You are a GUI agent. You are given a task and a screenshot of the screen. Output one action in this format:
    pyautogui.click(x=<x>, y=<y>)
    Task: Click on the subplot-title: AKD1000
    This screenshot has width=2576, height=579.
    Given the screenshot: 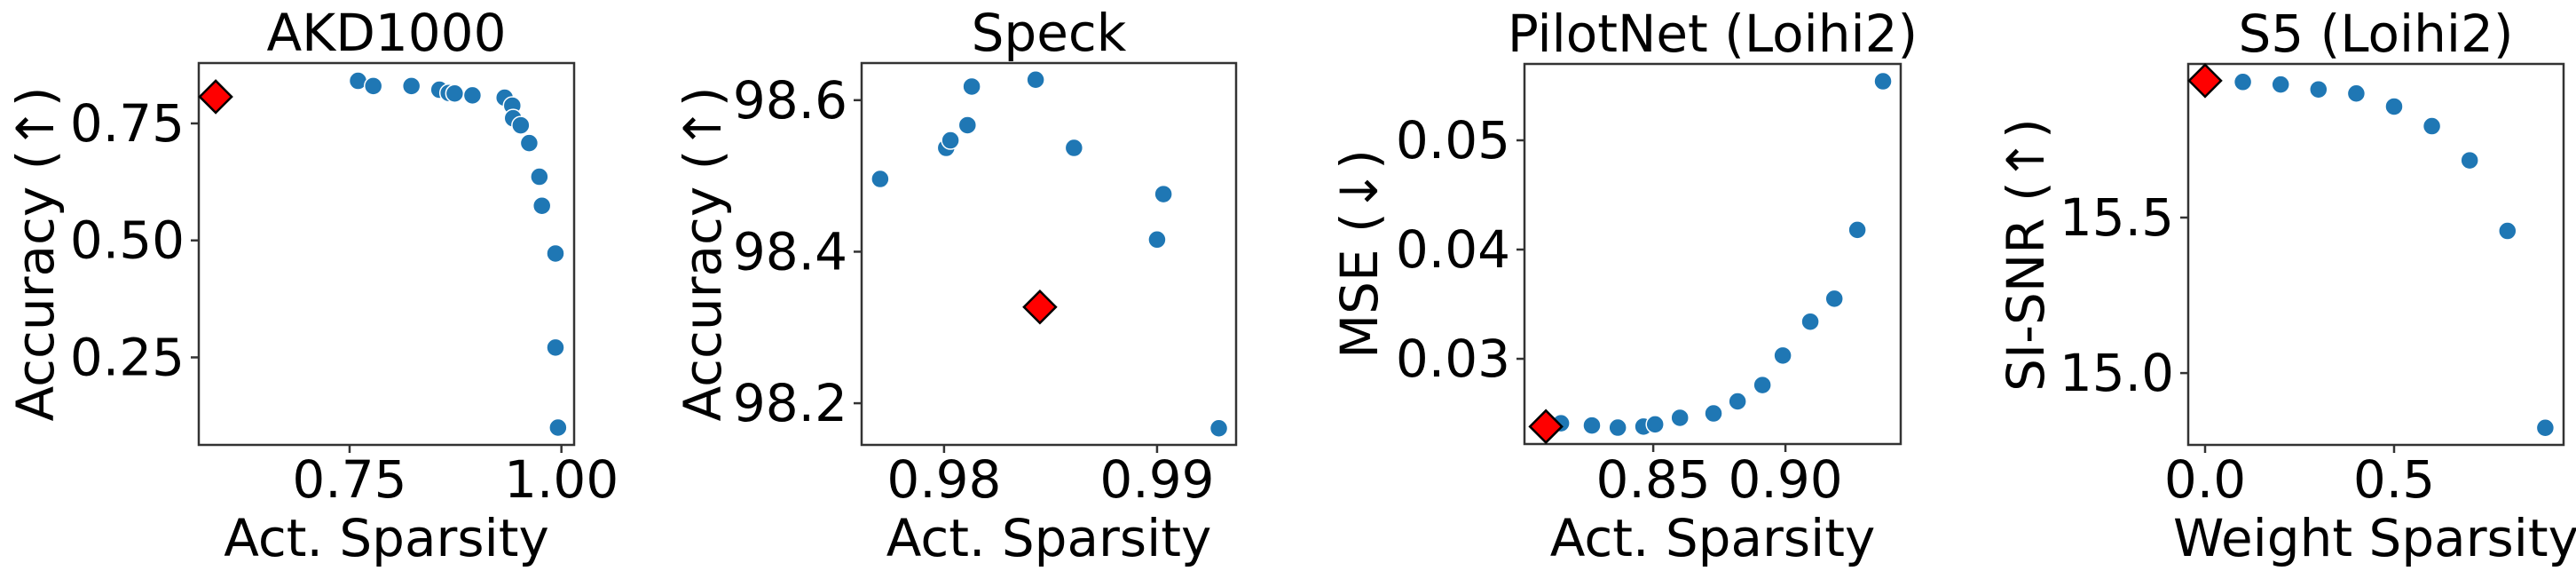 What is the action you would take?
    pyautogui.click(x=387, y=33)
    